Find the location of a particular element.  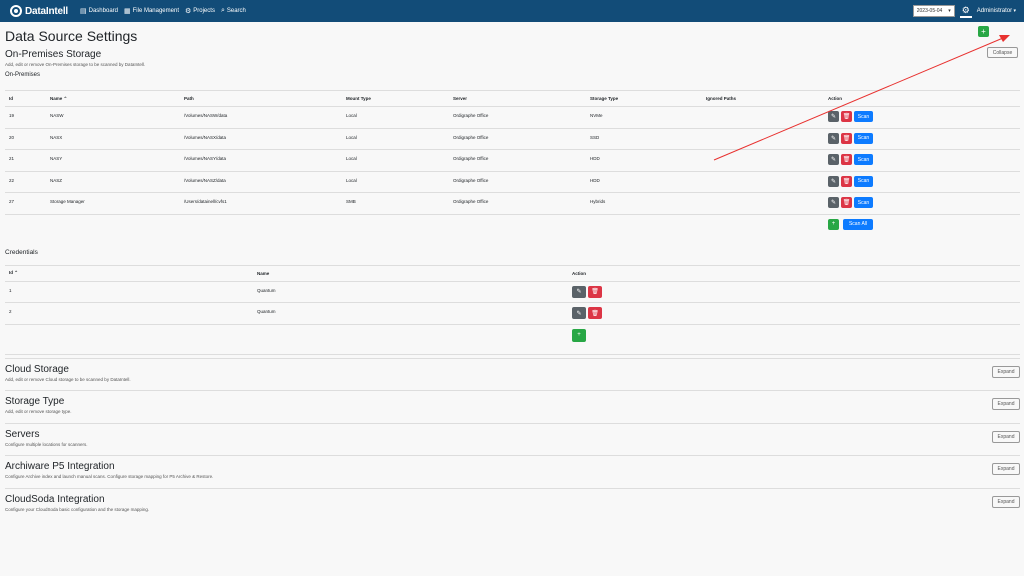

col-storage-type: Storage Type is located at coordinates (648, 98).